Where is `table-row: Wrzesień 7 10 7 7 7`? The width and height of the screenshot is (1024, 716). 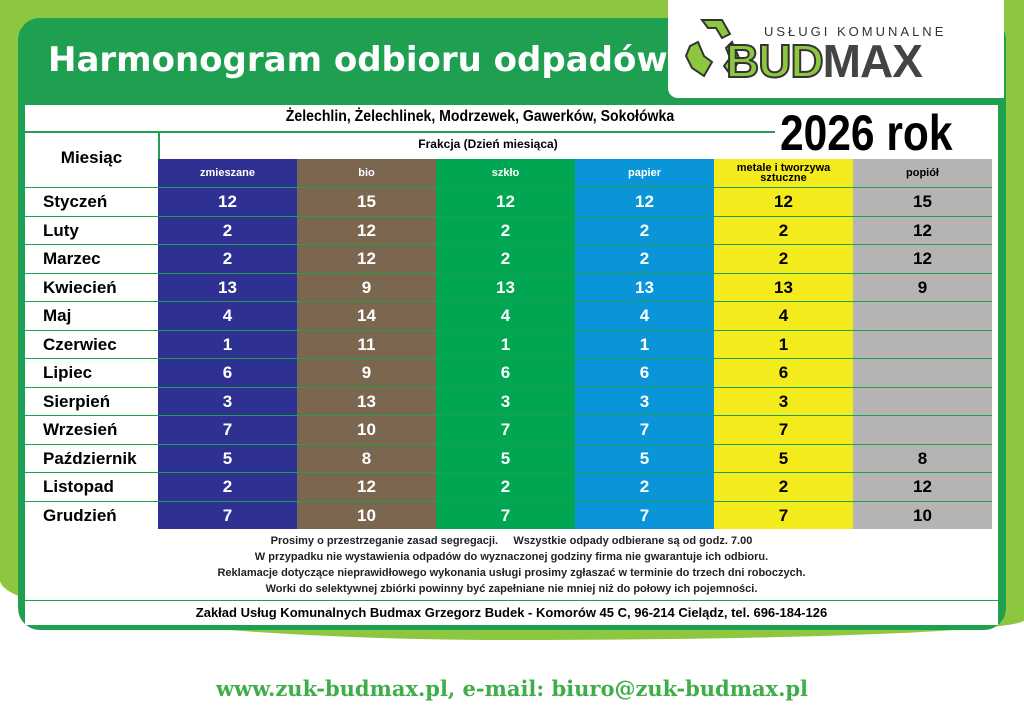 table-row: Wrzesień 7 10 7 7 7 is located at coordinates (508, 429).